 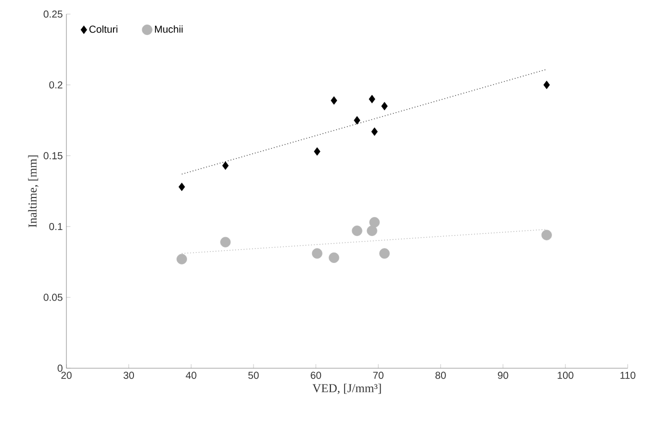 I want to click on x-tick-label: 90, so click(x=503, y=376).